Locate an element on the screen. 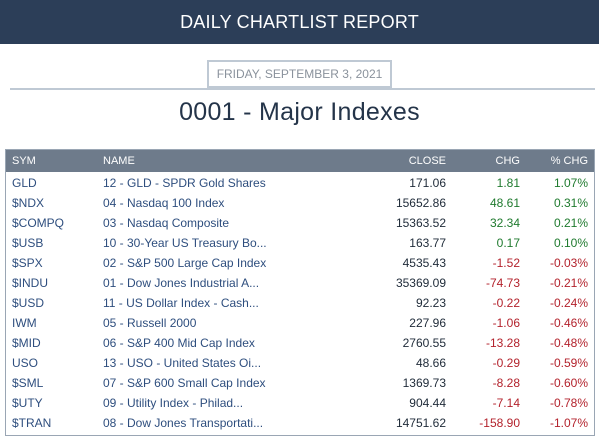 This screenshot has height=440, width=599. symbol-link: $USB is located at coordinates (28, 243).